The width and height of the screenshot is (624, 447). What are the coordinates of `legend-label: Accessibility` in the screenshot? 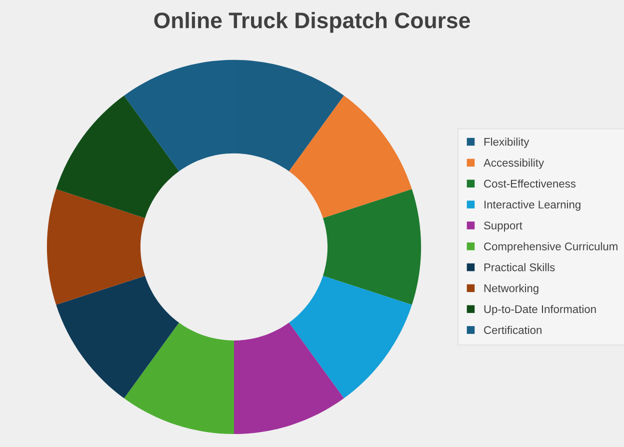 It's located at (514, 163).